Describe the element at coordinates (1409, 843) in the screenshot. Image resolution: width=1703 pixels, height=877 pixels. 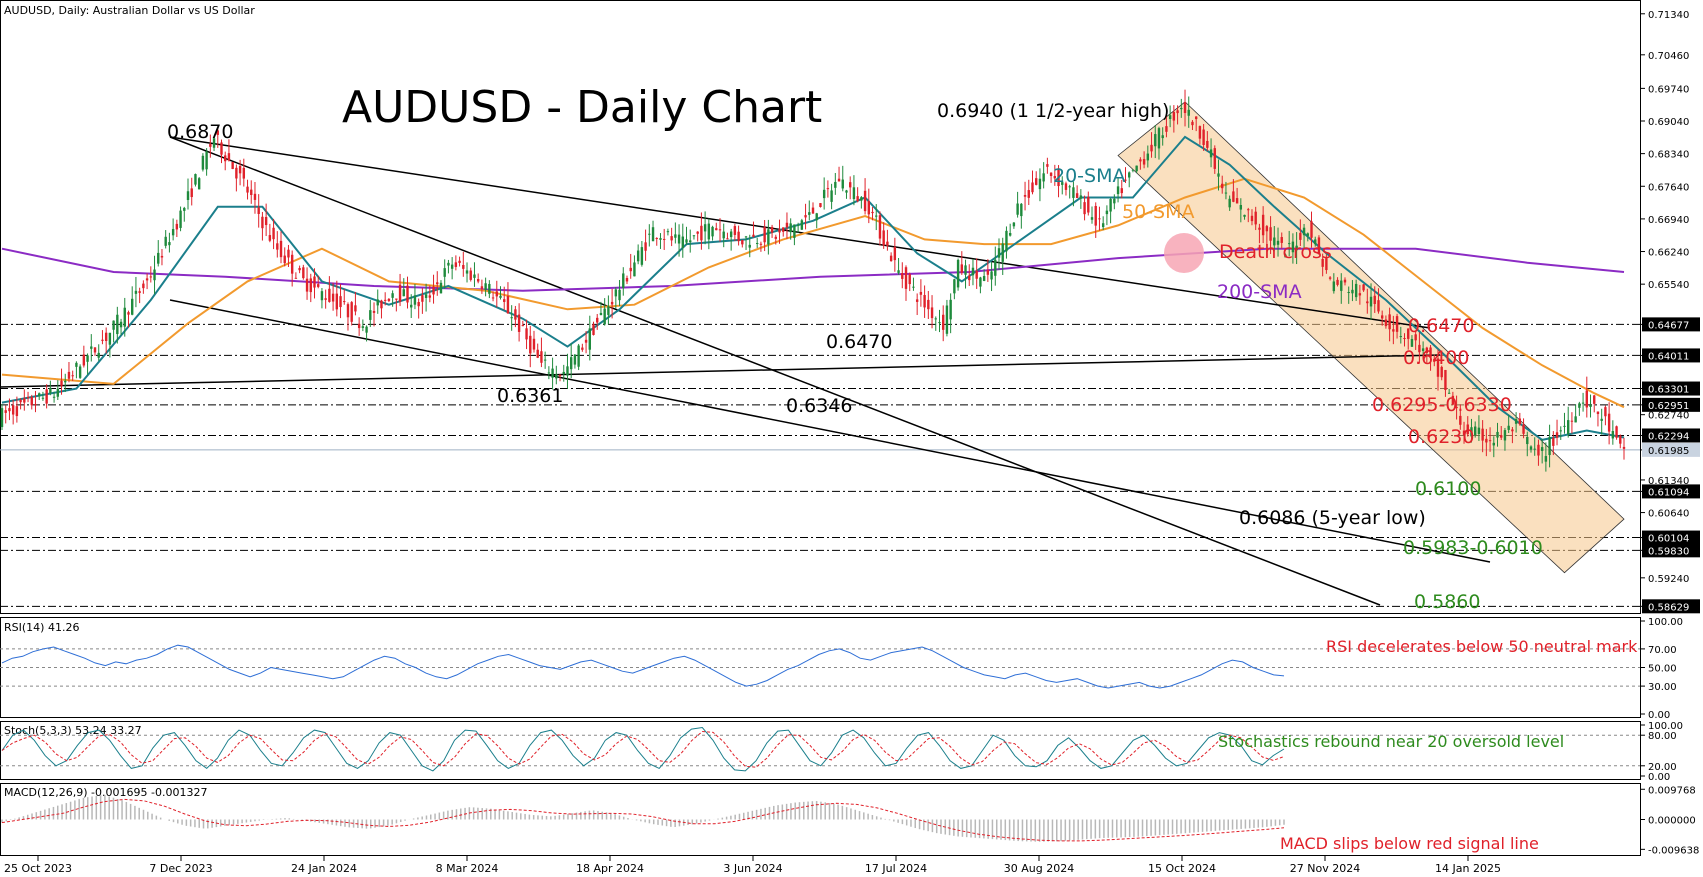
I see `macd-note: MACD slips below red signal line` at that location.